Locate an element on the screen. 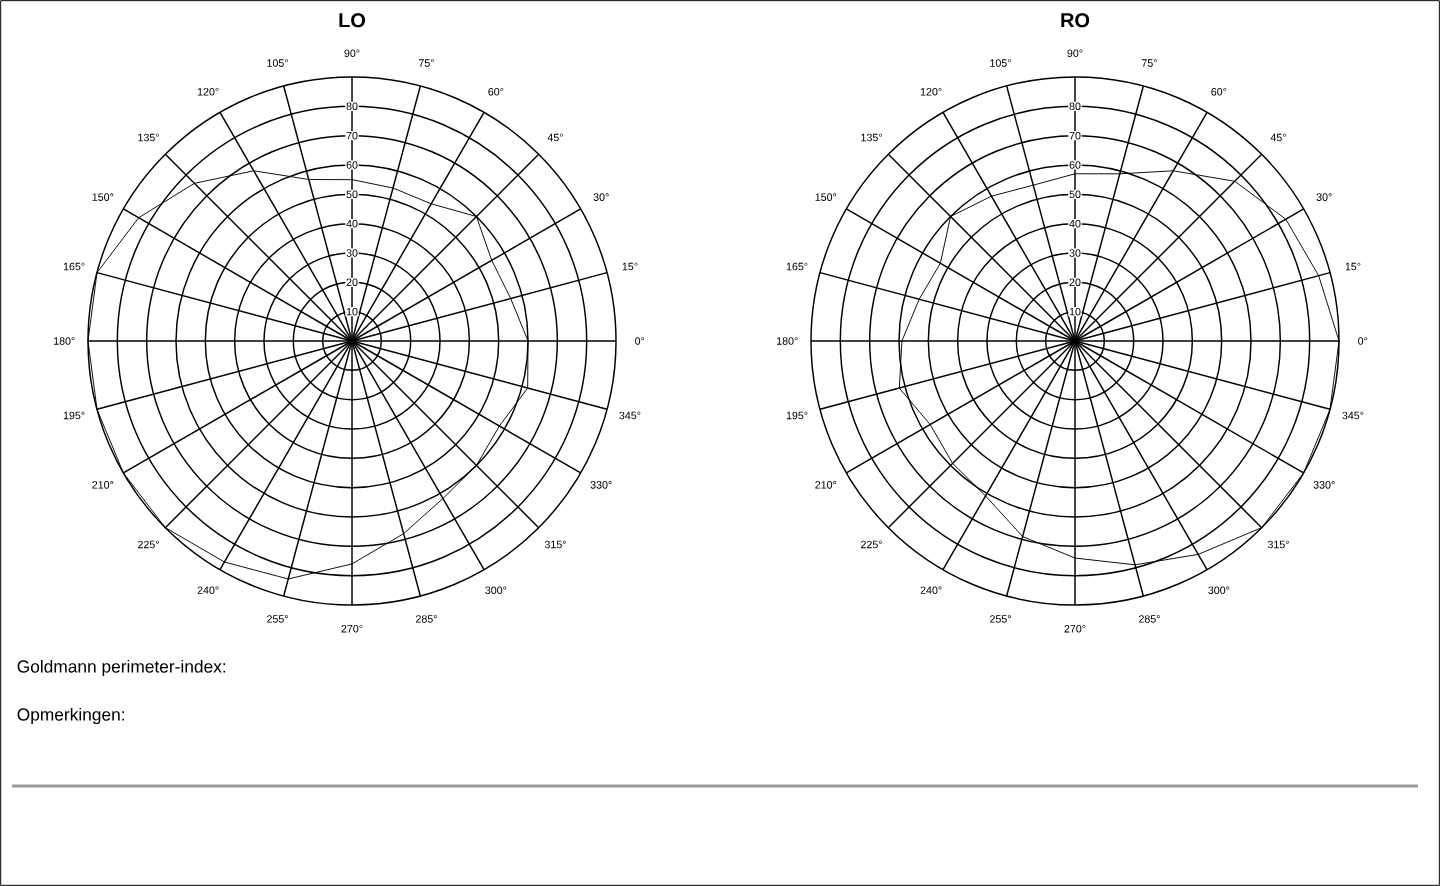 This screenshot has height=886, width=1440. chart-title: LO is located at coordinates (352, 20).